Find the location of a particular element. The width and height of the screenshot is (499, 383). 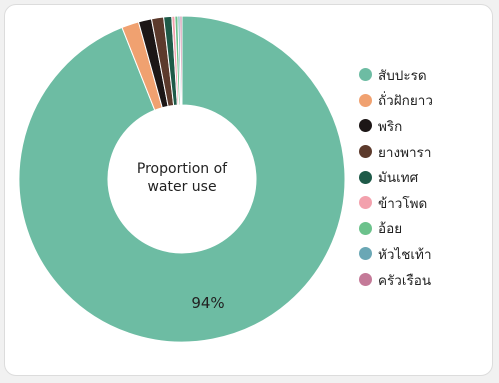

legend-label: ยางพารา is located at coordinates (405, 152).